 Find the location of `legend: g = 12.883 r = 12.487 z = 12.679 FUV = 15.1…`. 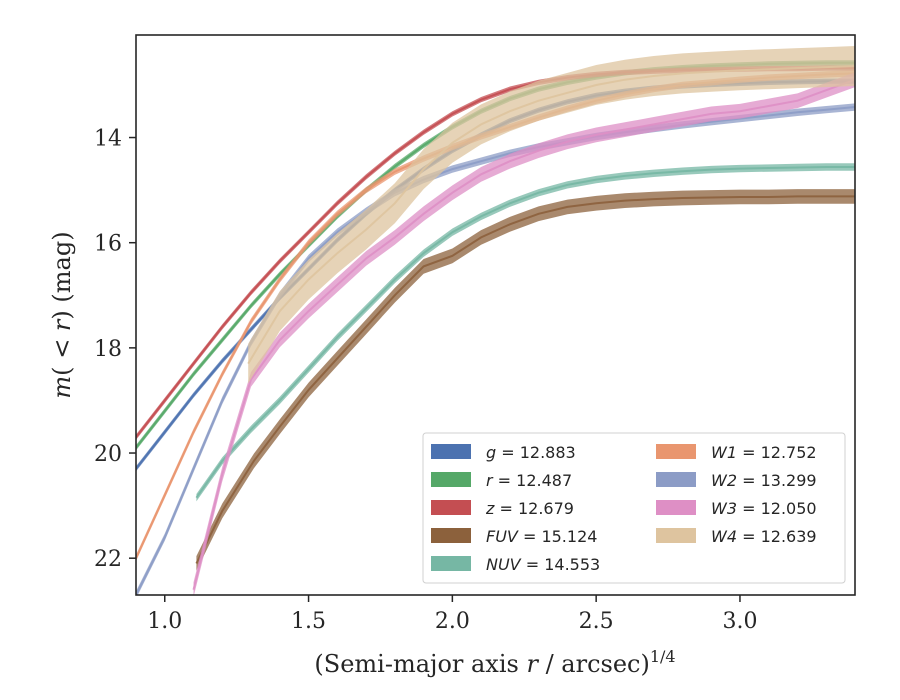

legend: g = 12.883 r = 12.487 z = 12.679 FUV = 15.1… is located at coordinates (634, 508).